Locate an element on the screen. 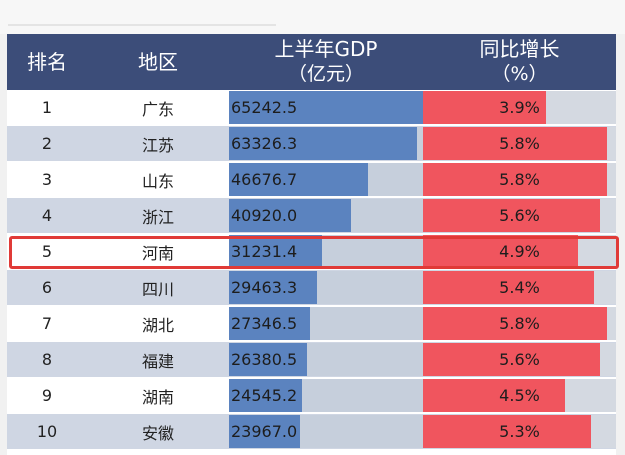  top-strip is located at coordinates (312, 17).